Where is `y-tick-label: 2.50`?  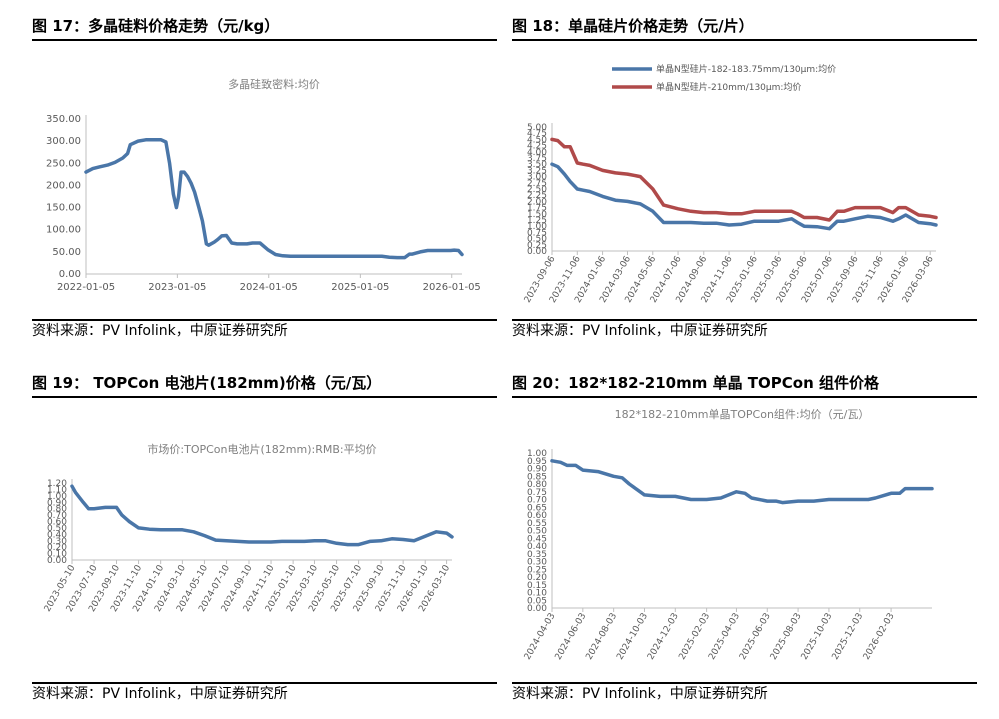 y-tick-label: 2.50 is located at coordinates (537, 190).